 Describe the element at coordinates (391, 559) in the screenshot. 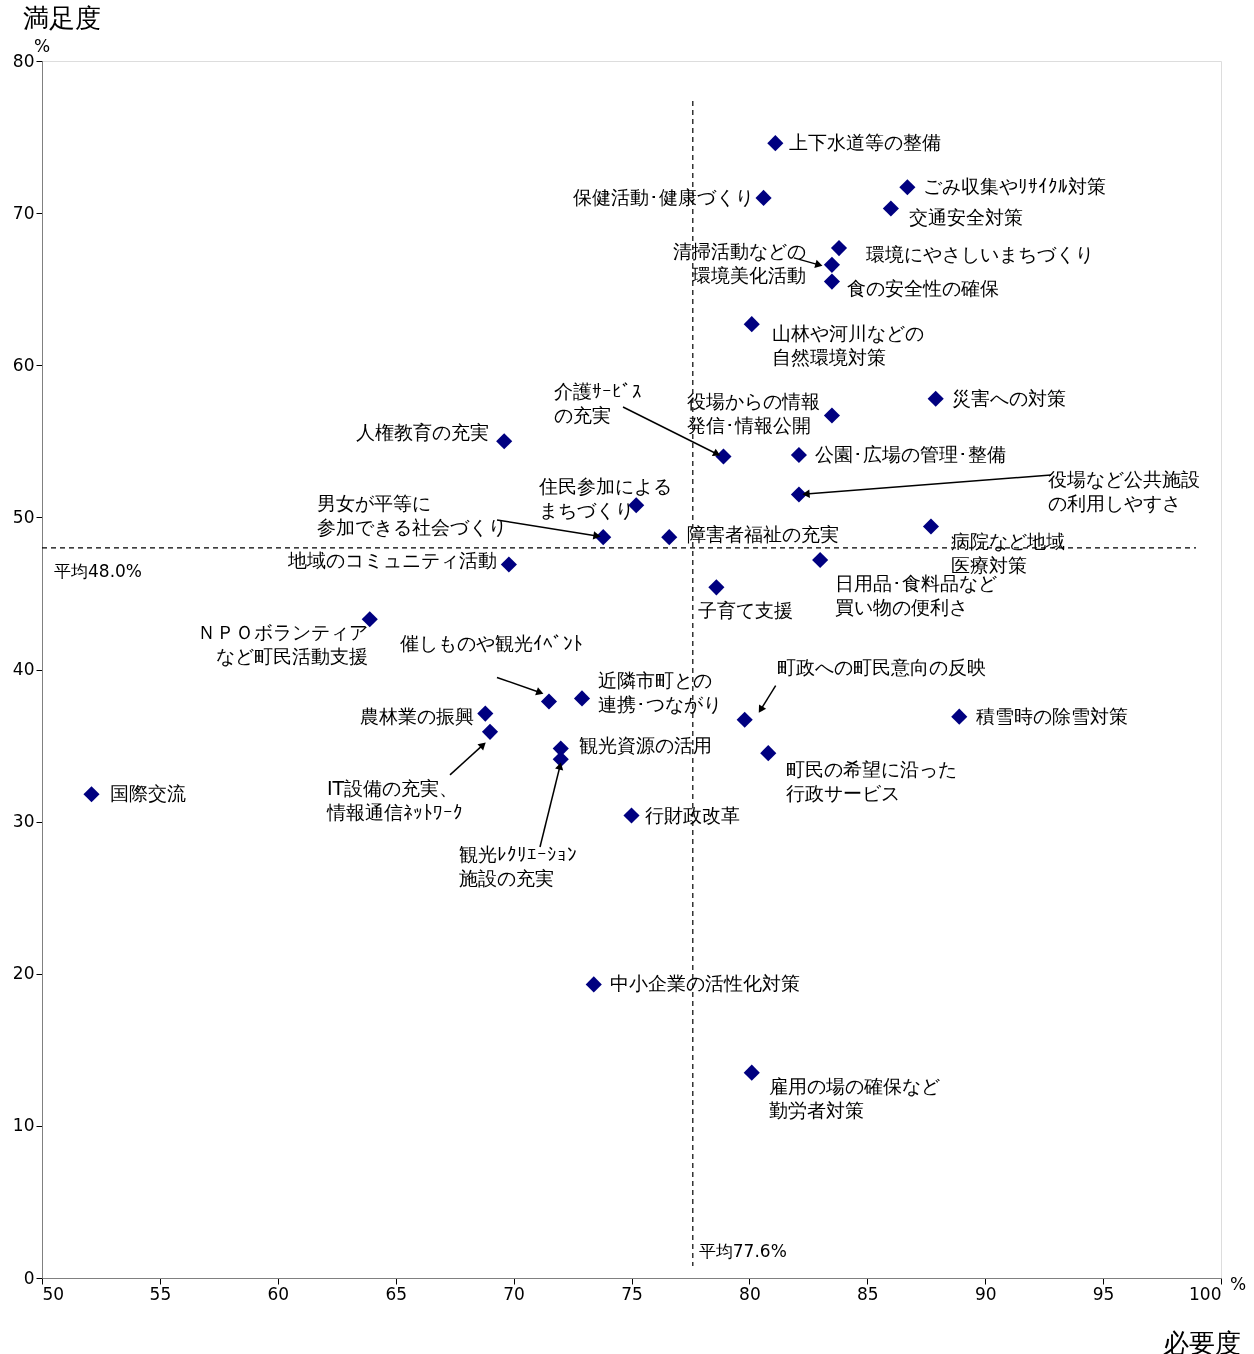

I see `annotation: 地域のコミュニティ活動` at that location.